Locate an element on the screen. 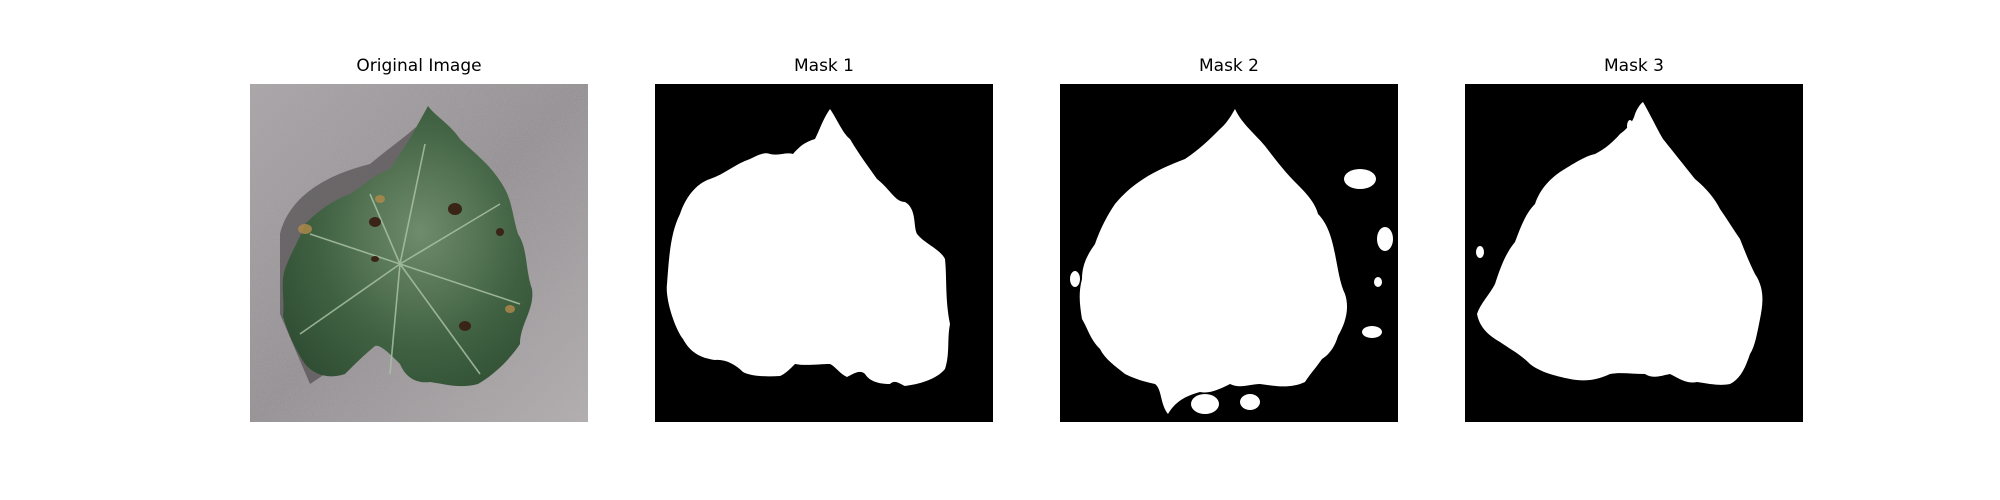 The image size is (2000, 500). mask-3-image is located at coordinates (1634, 253).